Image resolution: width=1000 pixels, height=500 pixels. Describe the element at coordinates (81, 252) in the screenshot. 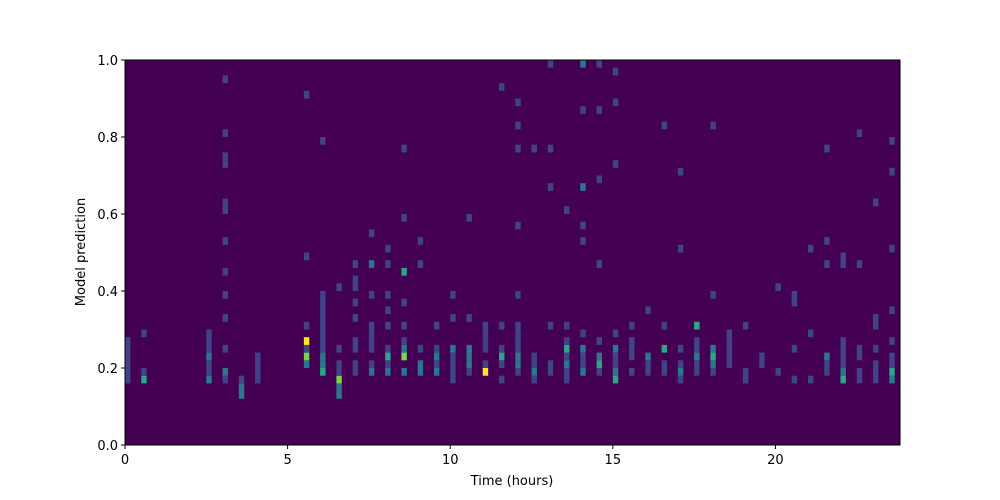

I see `y-axis-label: Model prediction` at that location.